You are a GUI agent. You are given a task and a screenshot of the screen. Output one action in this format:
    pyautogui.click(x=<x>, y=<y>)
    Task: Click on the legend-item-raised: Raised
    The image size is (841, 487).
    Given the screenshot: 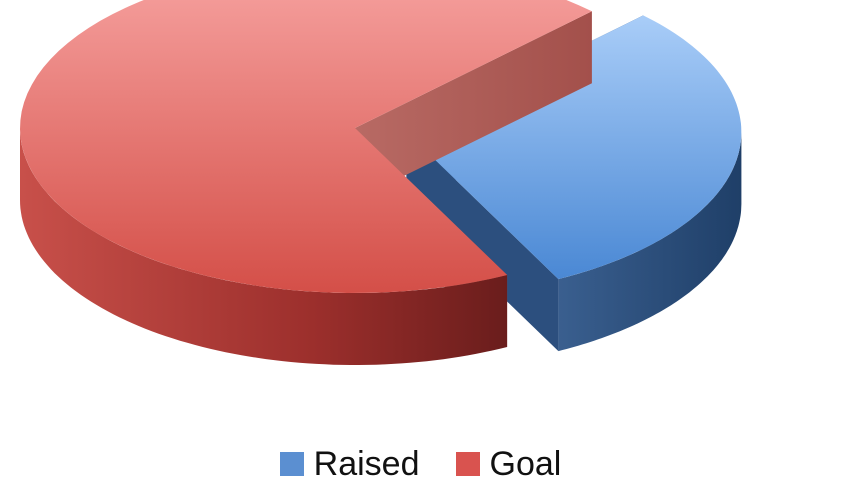 What is the action you would take?
    pyautogui.click(x=349, y=464)
    